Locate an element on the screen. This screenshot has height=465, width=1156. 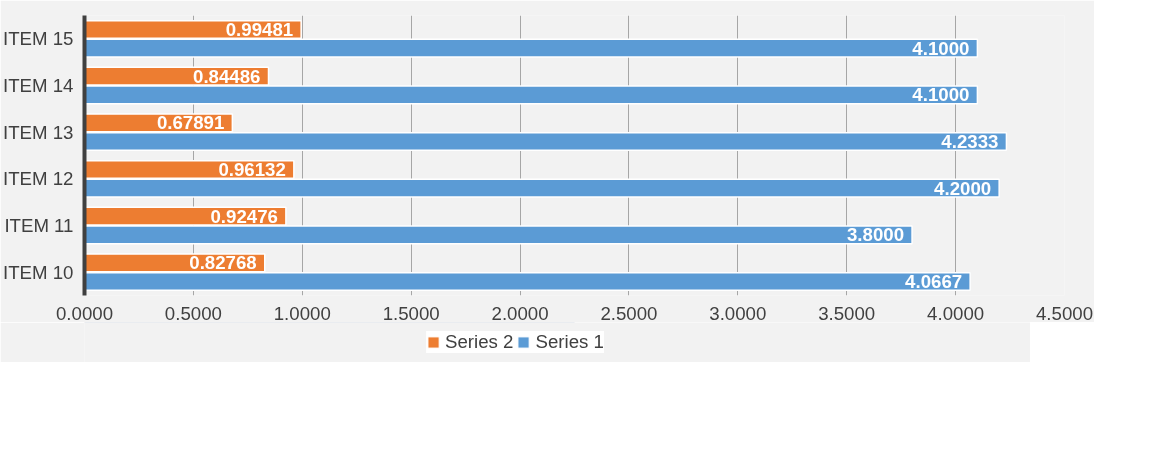
data-label: 0.84486 is located at coordinates (227, 76).